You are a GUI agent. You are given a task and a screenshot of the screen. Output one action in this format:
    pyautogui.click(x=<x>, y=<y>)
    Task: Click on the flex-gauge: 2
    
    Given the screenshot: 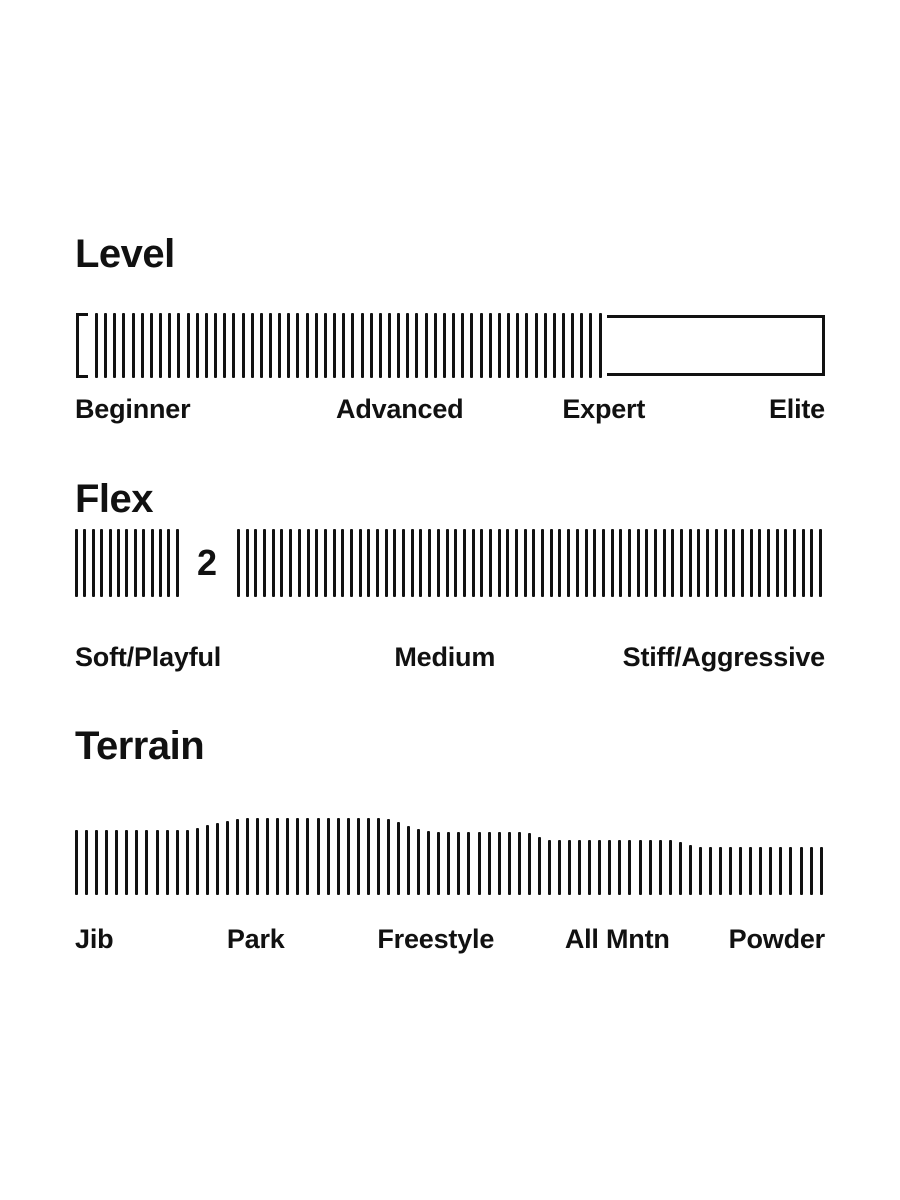 What is the action you would take?
    pyautogui.click(x=450, y=563)
    